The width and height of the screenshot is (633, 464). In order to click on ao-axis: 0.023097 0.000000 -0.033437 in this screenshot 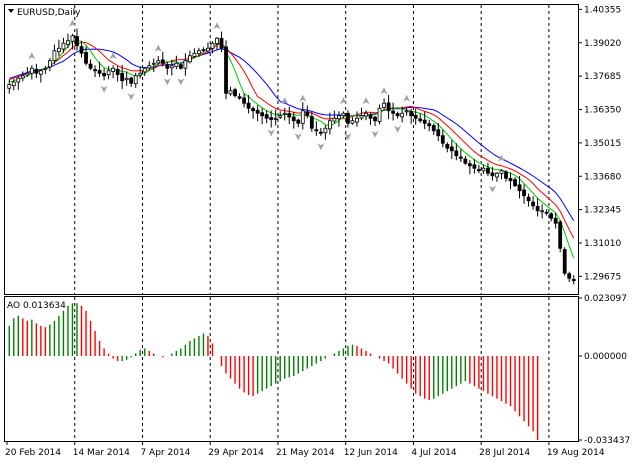, I will do `click(604, 370)`.